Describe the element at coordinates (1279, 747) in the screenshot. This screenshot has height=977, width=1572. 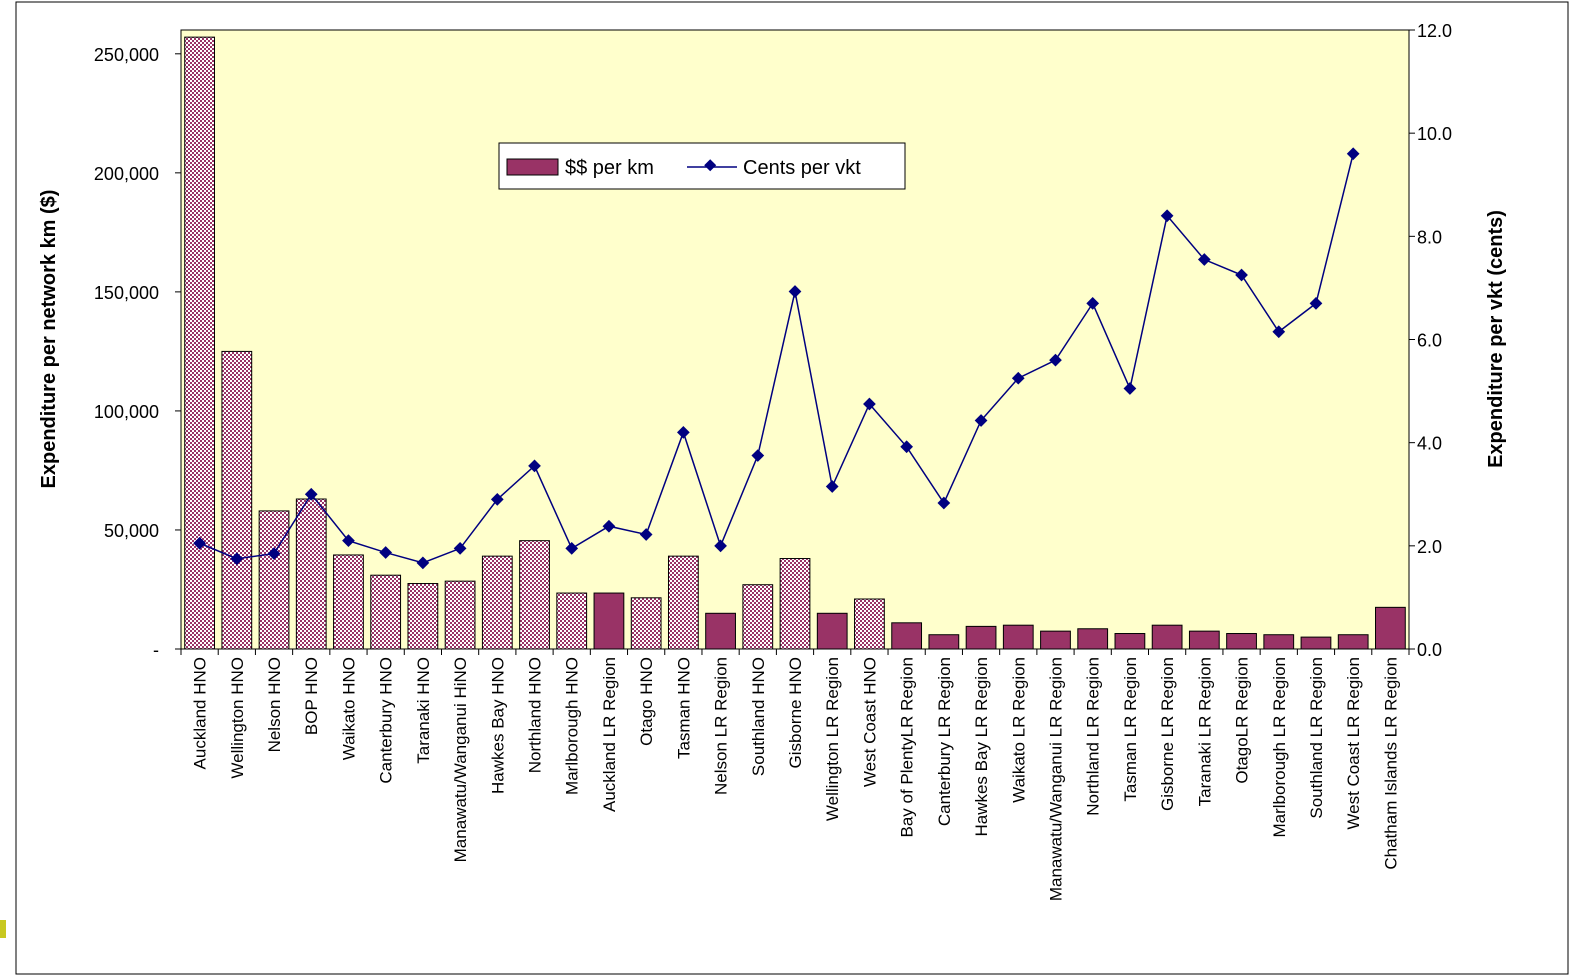
I see `x-tick-label: Marlborough LR Region` at that location.